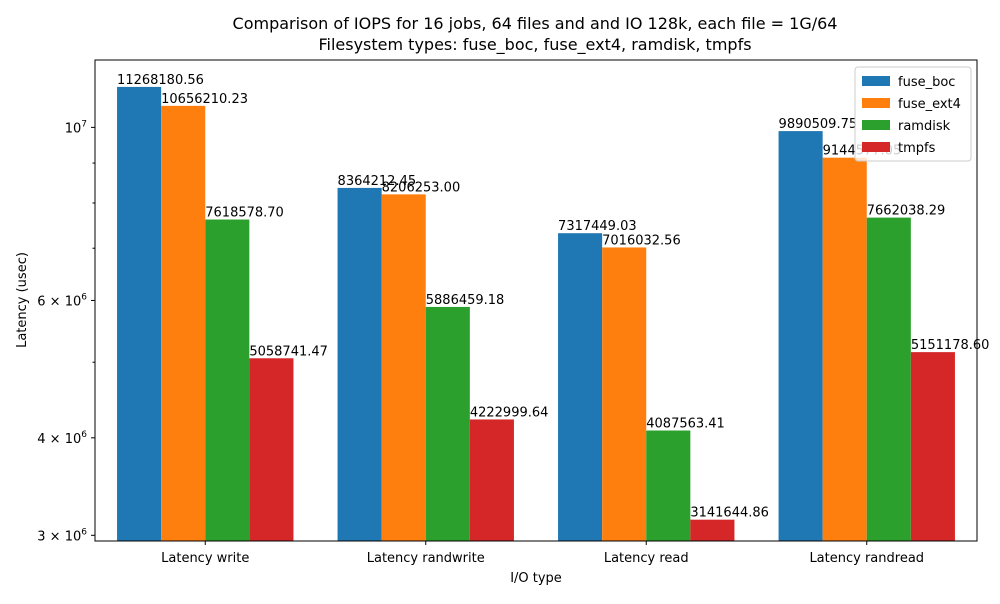 This screenshot has height=604, width=1000. Describe the element at coordinates (917, 148) in the screenshot. I see `legend-label-tmpfs: tmpfs` at that location.